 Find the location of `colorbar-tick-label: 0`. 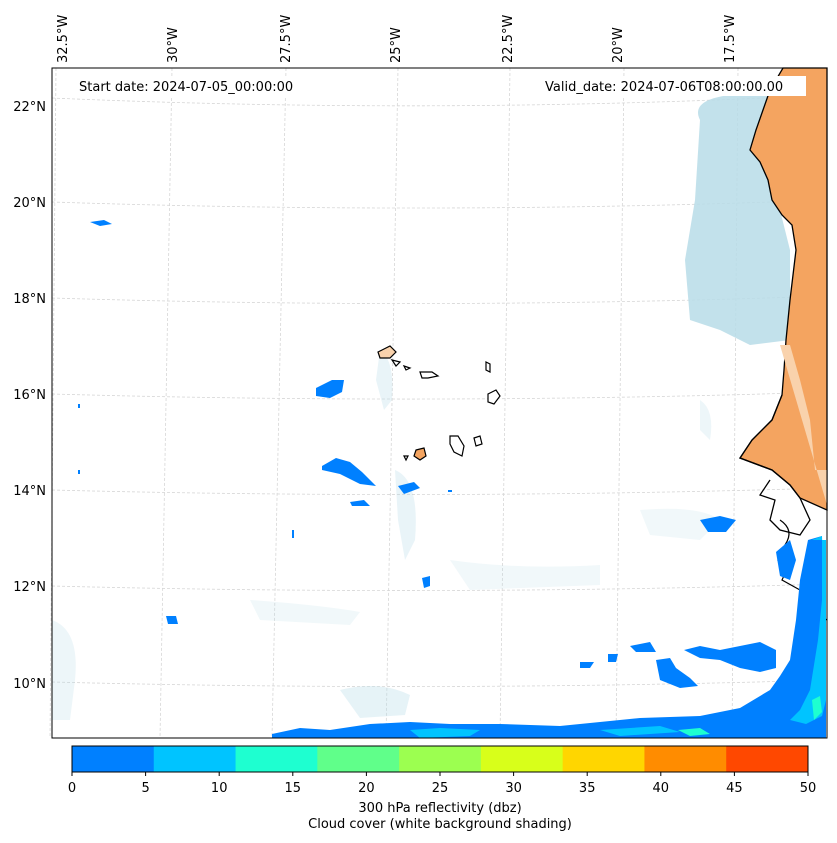

colorbar-tick-label: 0 is located at coordinates (72, 788).